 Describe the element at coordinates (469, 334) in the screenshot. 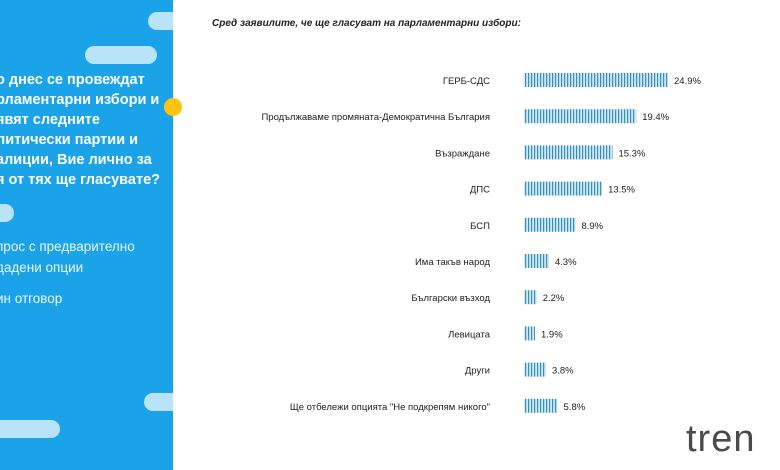

I see `category-label: Левицата` at that location.